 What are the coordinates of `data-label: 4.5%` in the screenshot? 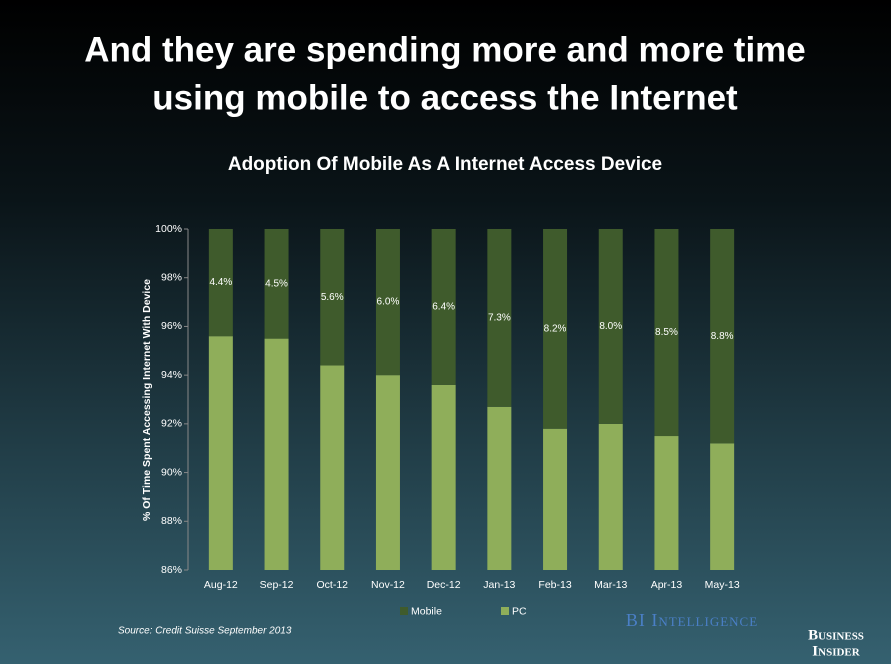 It's located at (276, 283).